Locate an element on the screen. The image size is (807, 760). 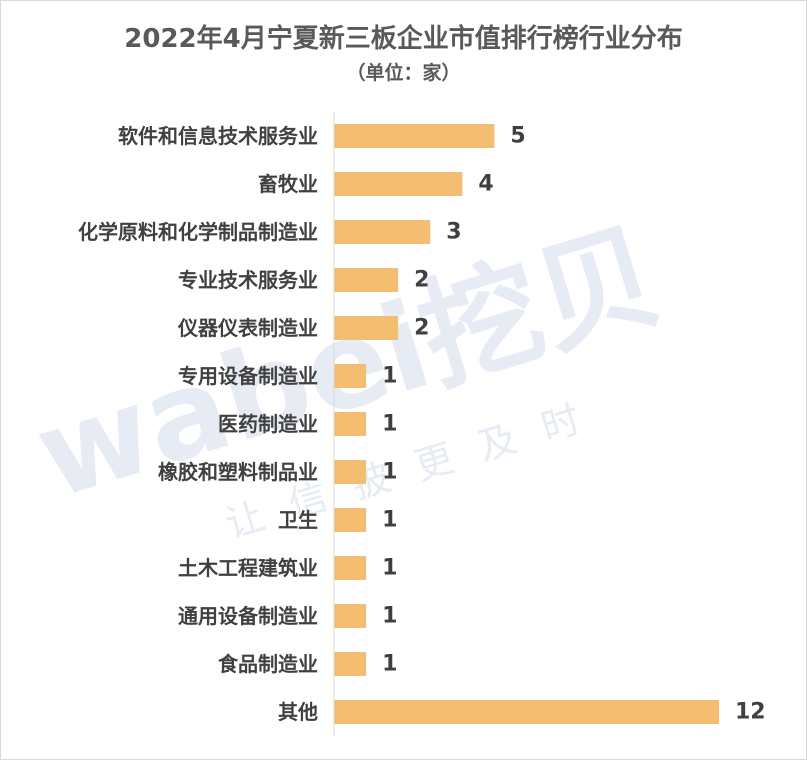
category-label: 专用设备制造业 is located at coordinates (248, 376).